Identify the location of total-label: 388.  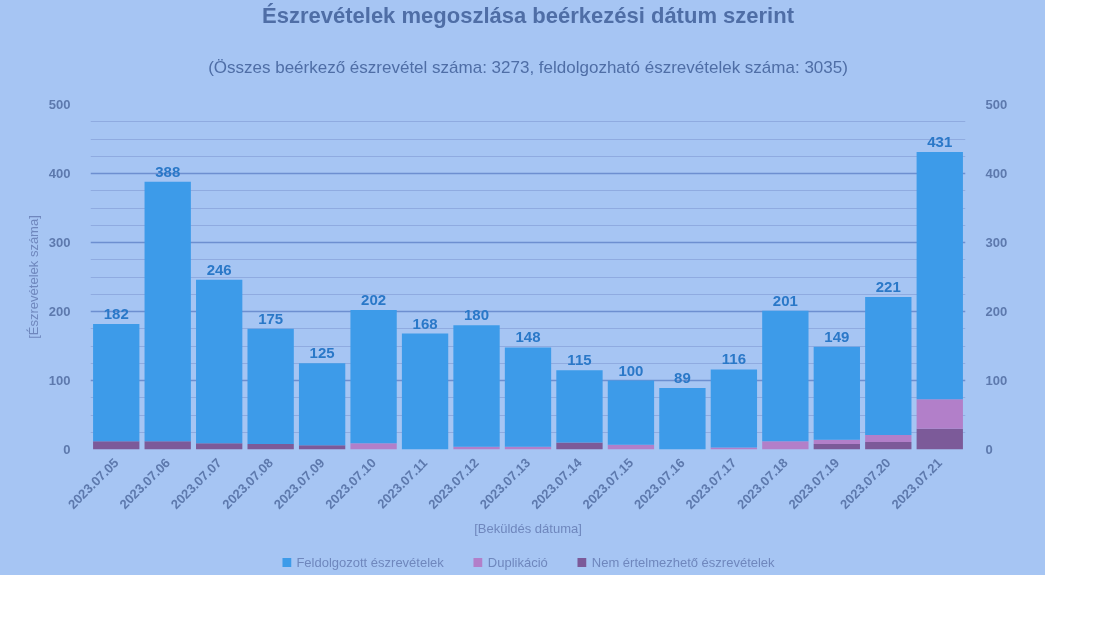
(168, 171).